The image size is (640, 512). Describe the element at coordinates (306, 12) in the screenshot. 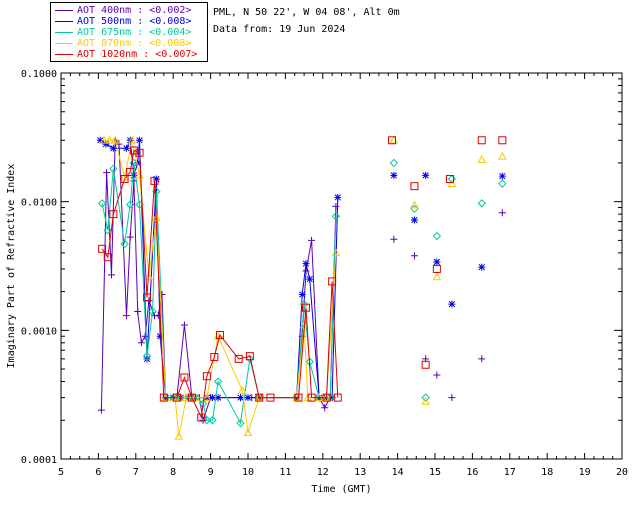

I see `site-info: PML, N 50 22', W 04 08', Alt 0m` at that location.